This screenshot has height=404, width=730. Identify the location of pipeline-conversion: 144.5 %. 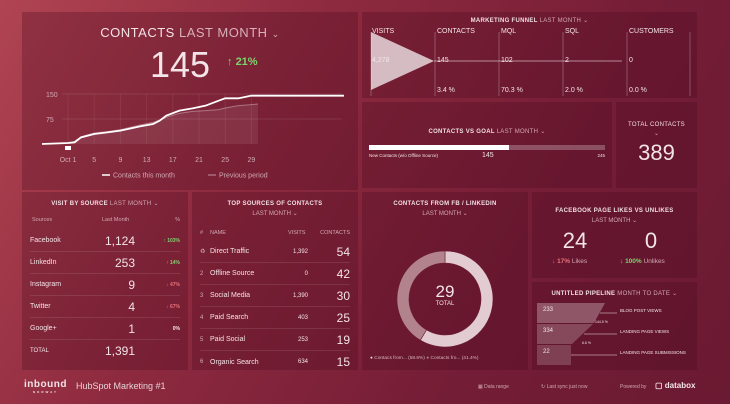
(601, 322).